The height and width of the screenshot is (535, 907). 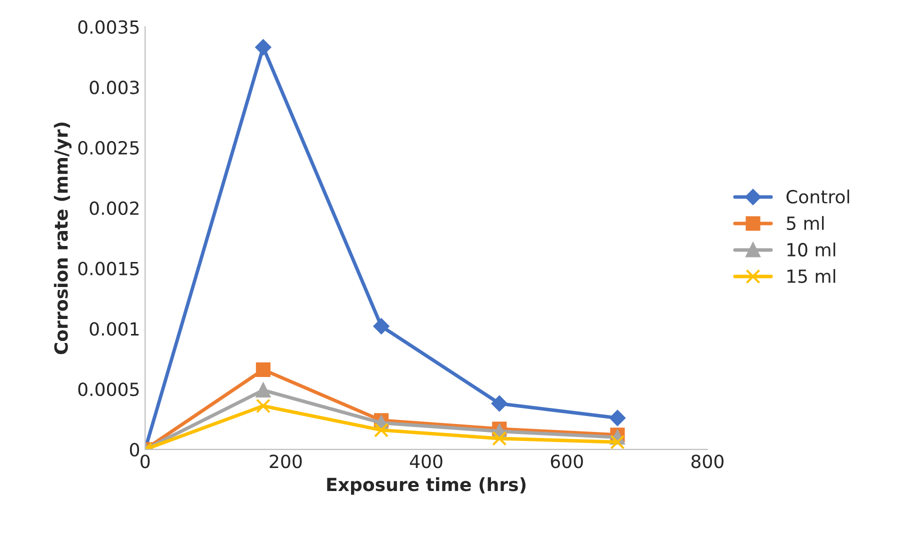 What do you see at coordinates (108, 389) in the screenshot?
I see `y-tick-label: 0.0005` at bounding box center [108, 389].